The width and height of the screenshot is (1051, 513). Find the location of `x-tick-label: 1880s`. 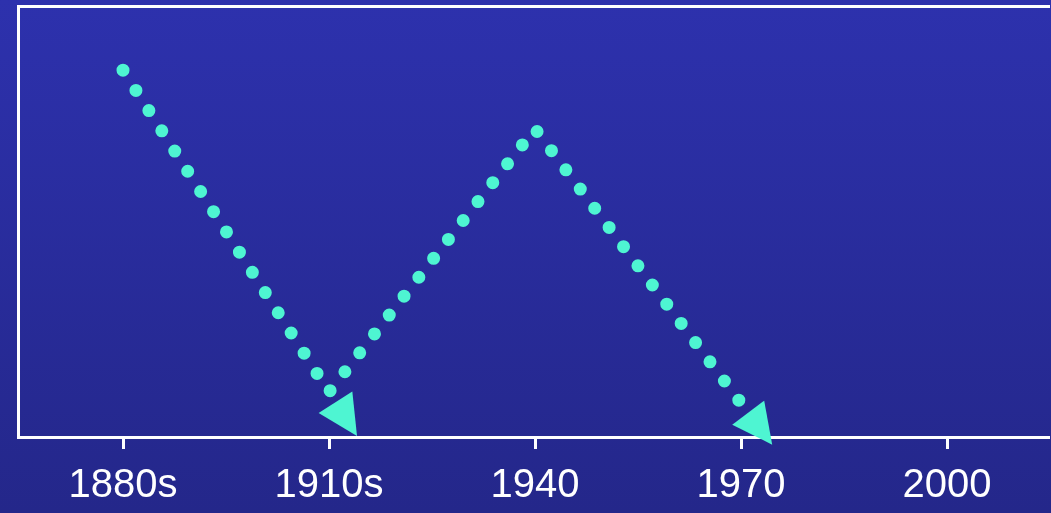

x-tick-label: 1880s is located at coordinates (123, 483).